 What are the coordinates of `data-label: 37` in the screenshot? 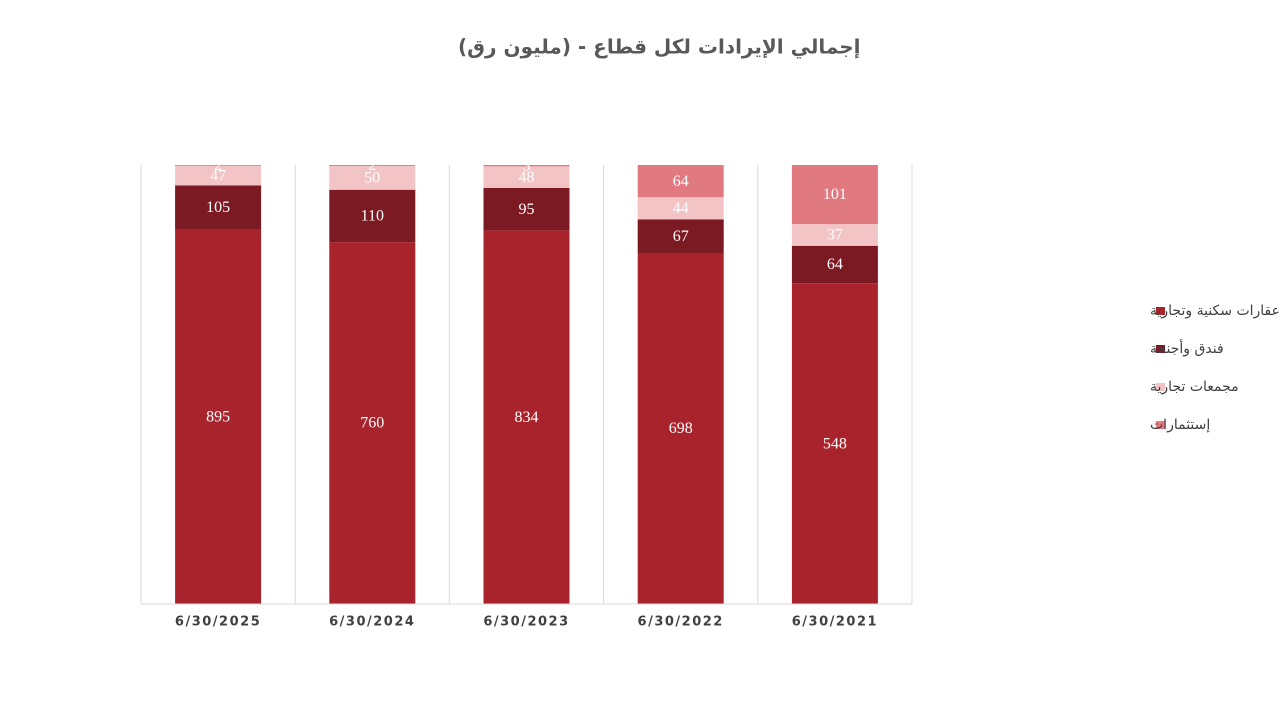 It's located at (835, 235).